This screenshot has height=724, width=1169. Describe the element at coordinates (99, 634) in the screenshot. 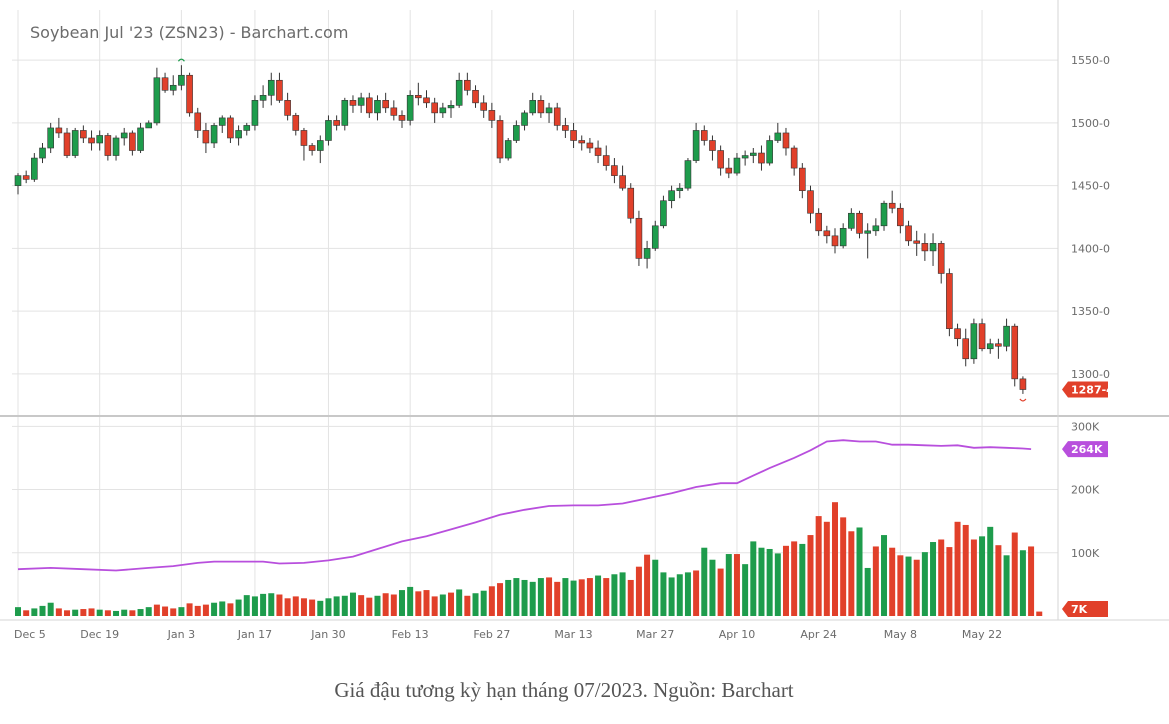

I see `date-tick-label: Dec 19` at that location.